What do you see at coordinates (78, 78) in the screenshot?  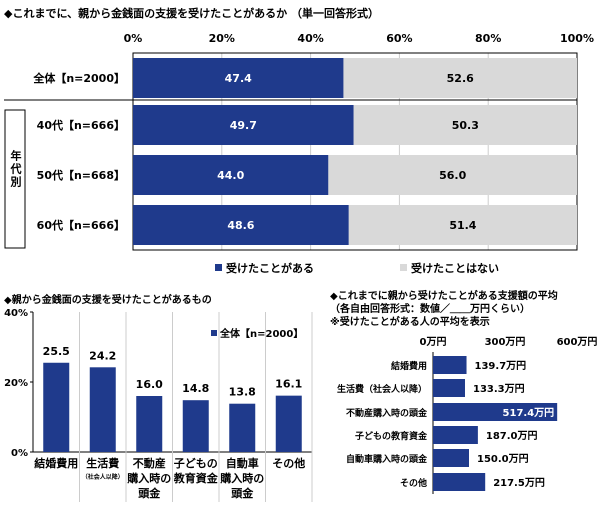 I see `category-label: 全体【n=2000】` at bounding box center [78, 78].